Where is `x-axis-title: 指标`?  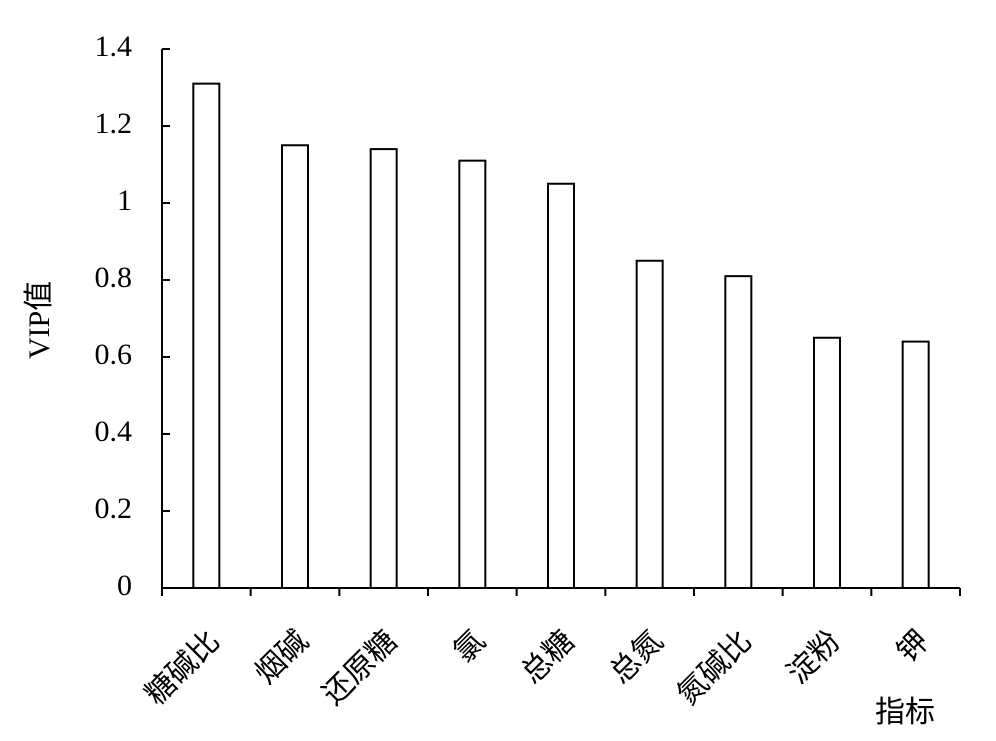 x-axis-title: 指标 is located at coordinates (905, 712).